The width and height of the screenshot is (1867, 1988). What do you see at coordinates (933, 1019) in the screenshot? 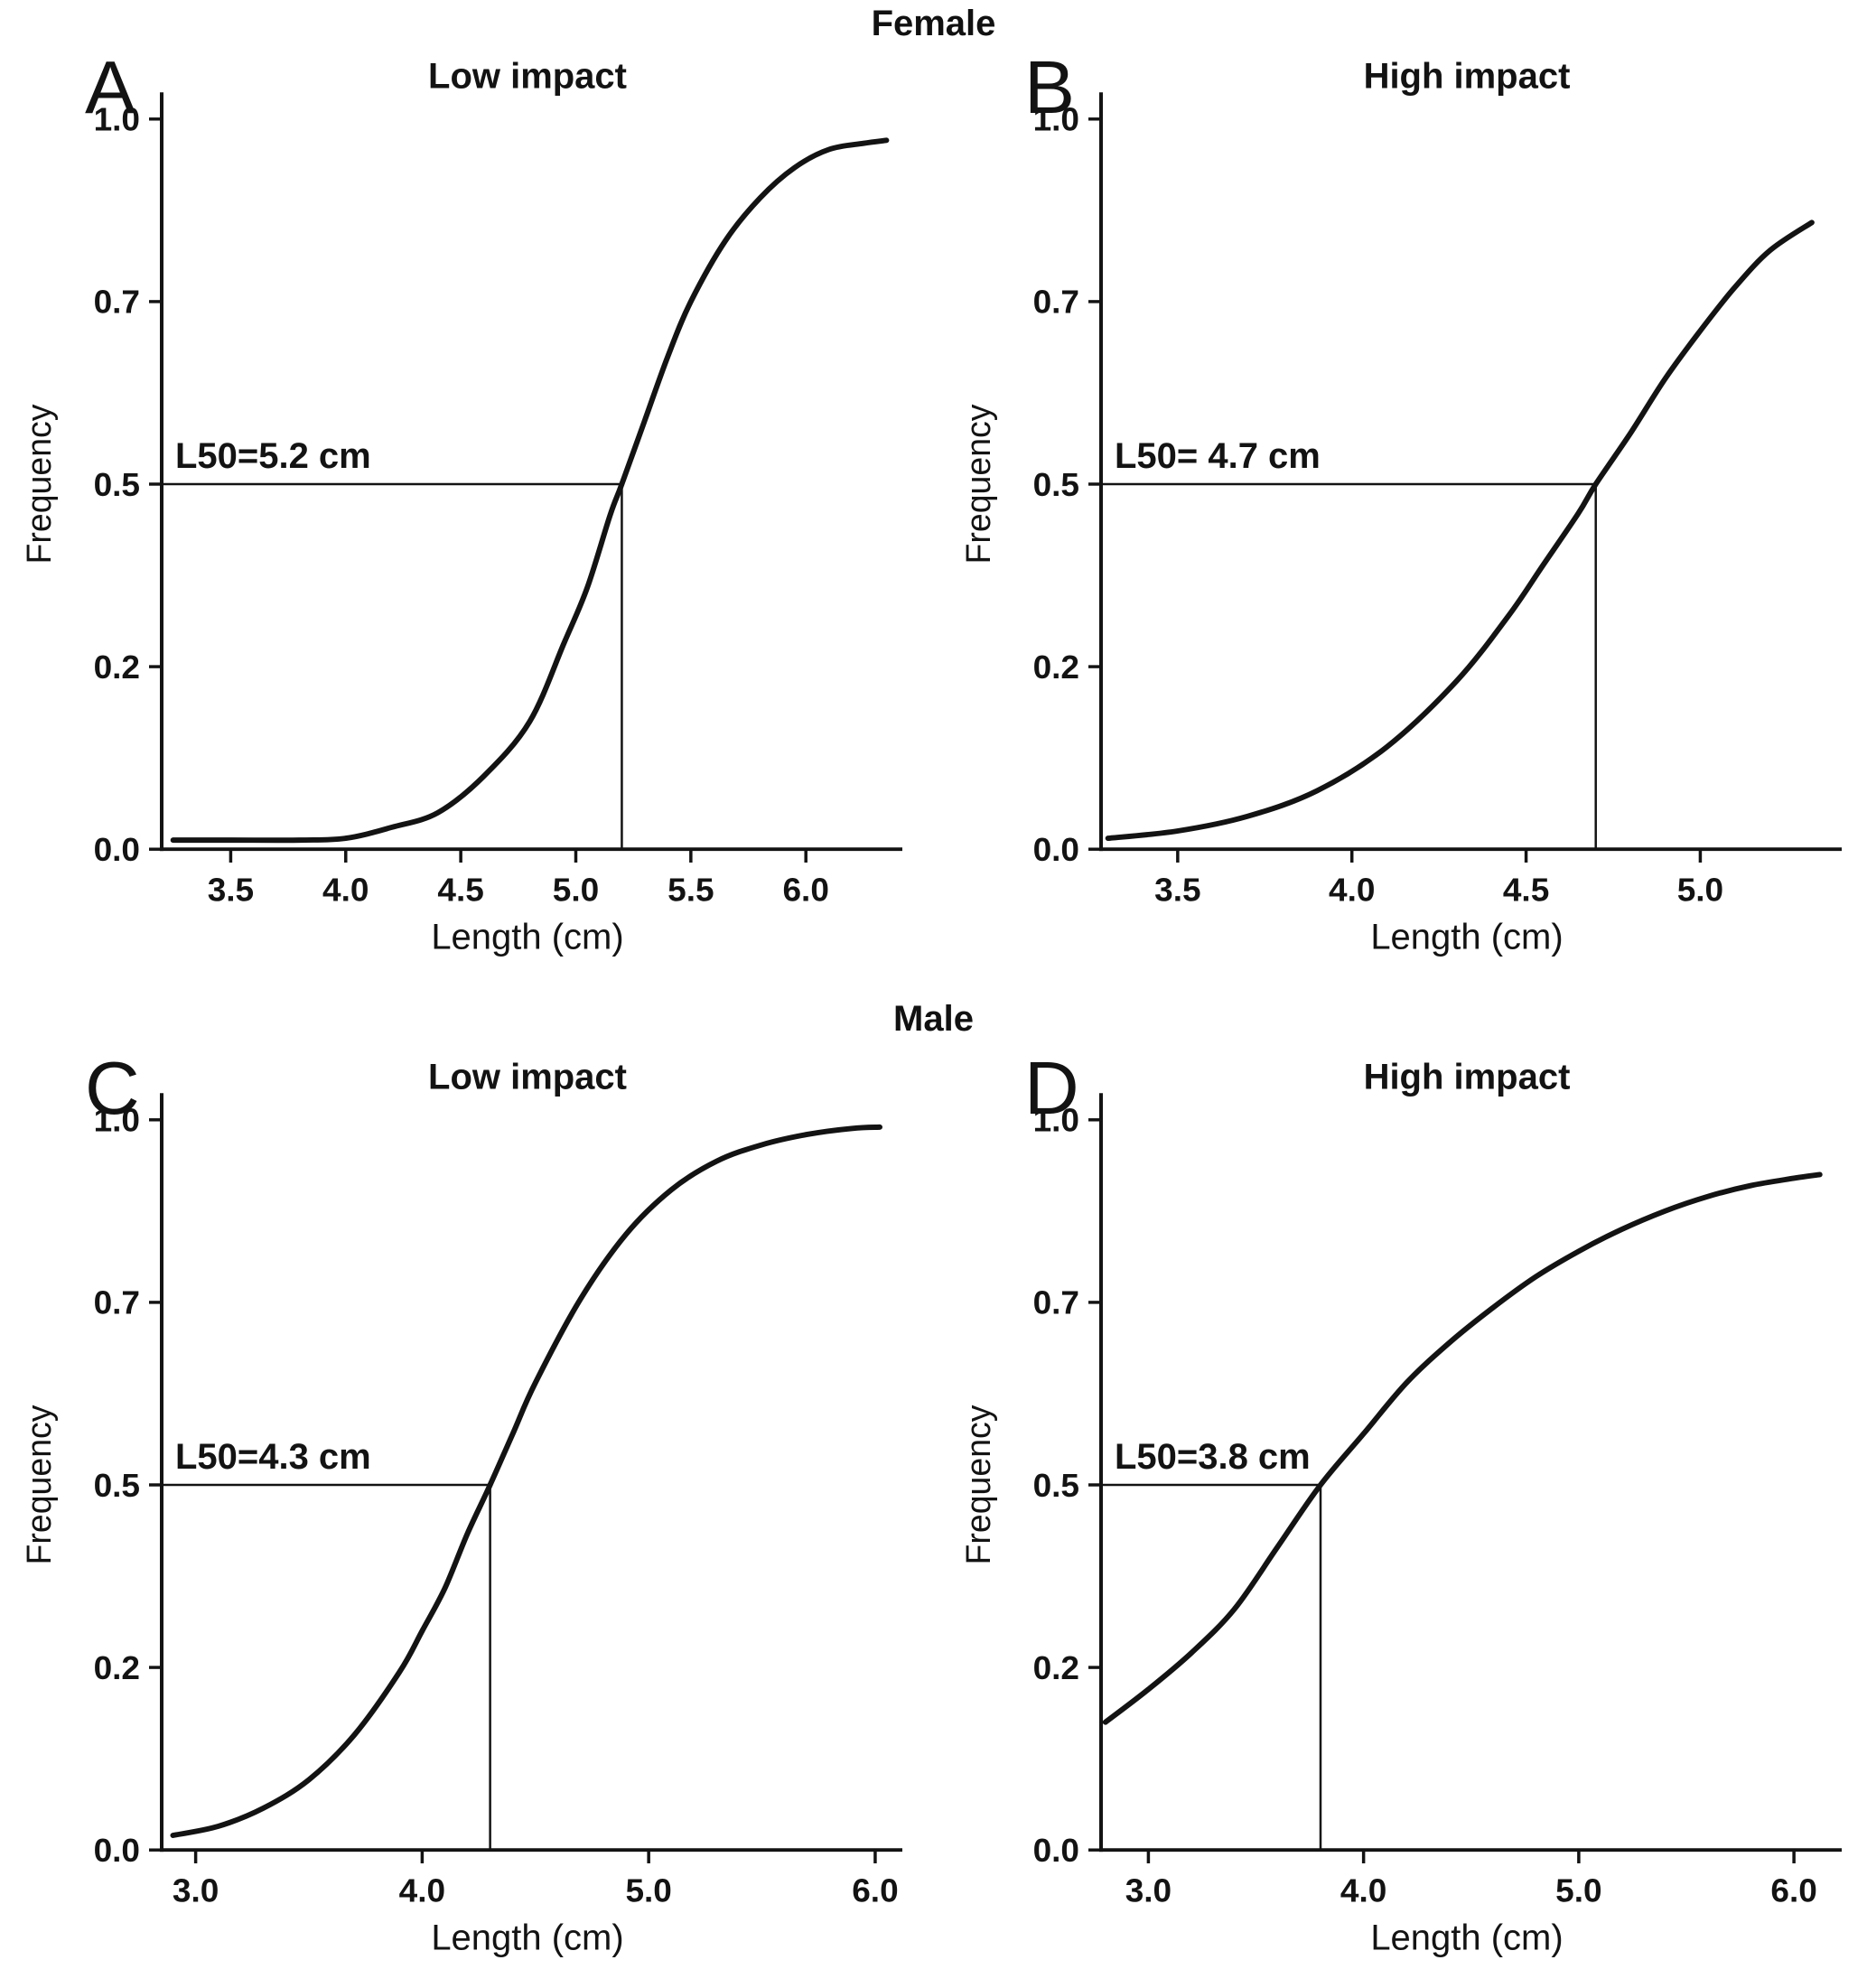
I see `male-group-header: Male` at bounding box center [933, 1019].